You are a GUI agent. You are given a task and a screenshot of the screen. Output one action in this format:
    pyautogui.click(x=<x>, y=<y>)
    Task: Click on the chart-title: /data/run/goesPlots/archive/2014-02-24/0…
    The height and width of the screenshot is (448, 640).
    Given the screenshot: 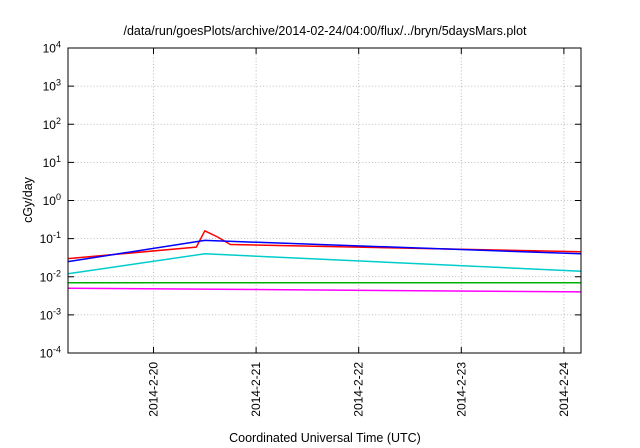 What is the action you would take?
    pyautogui.click(x=325, y=31)
    